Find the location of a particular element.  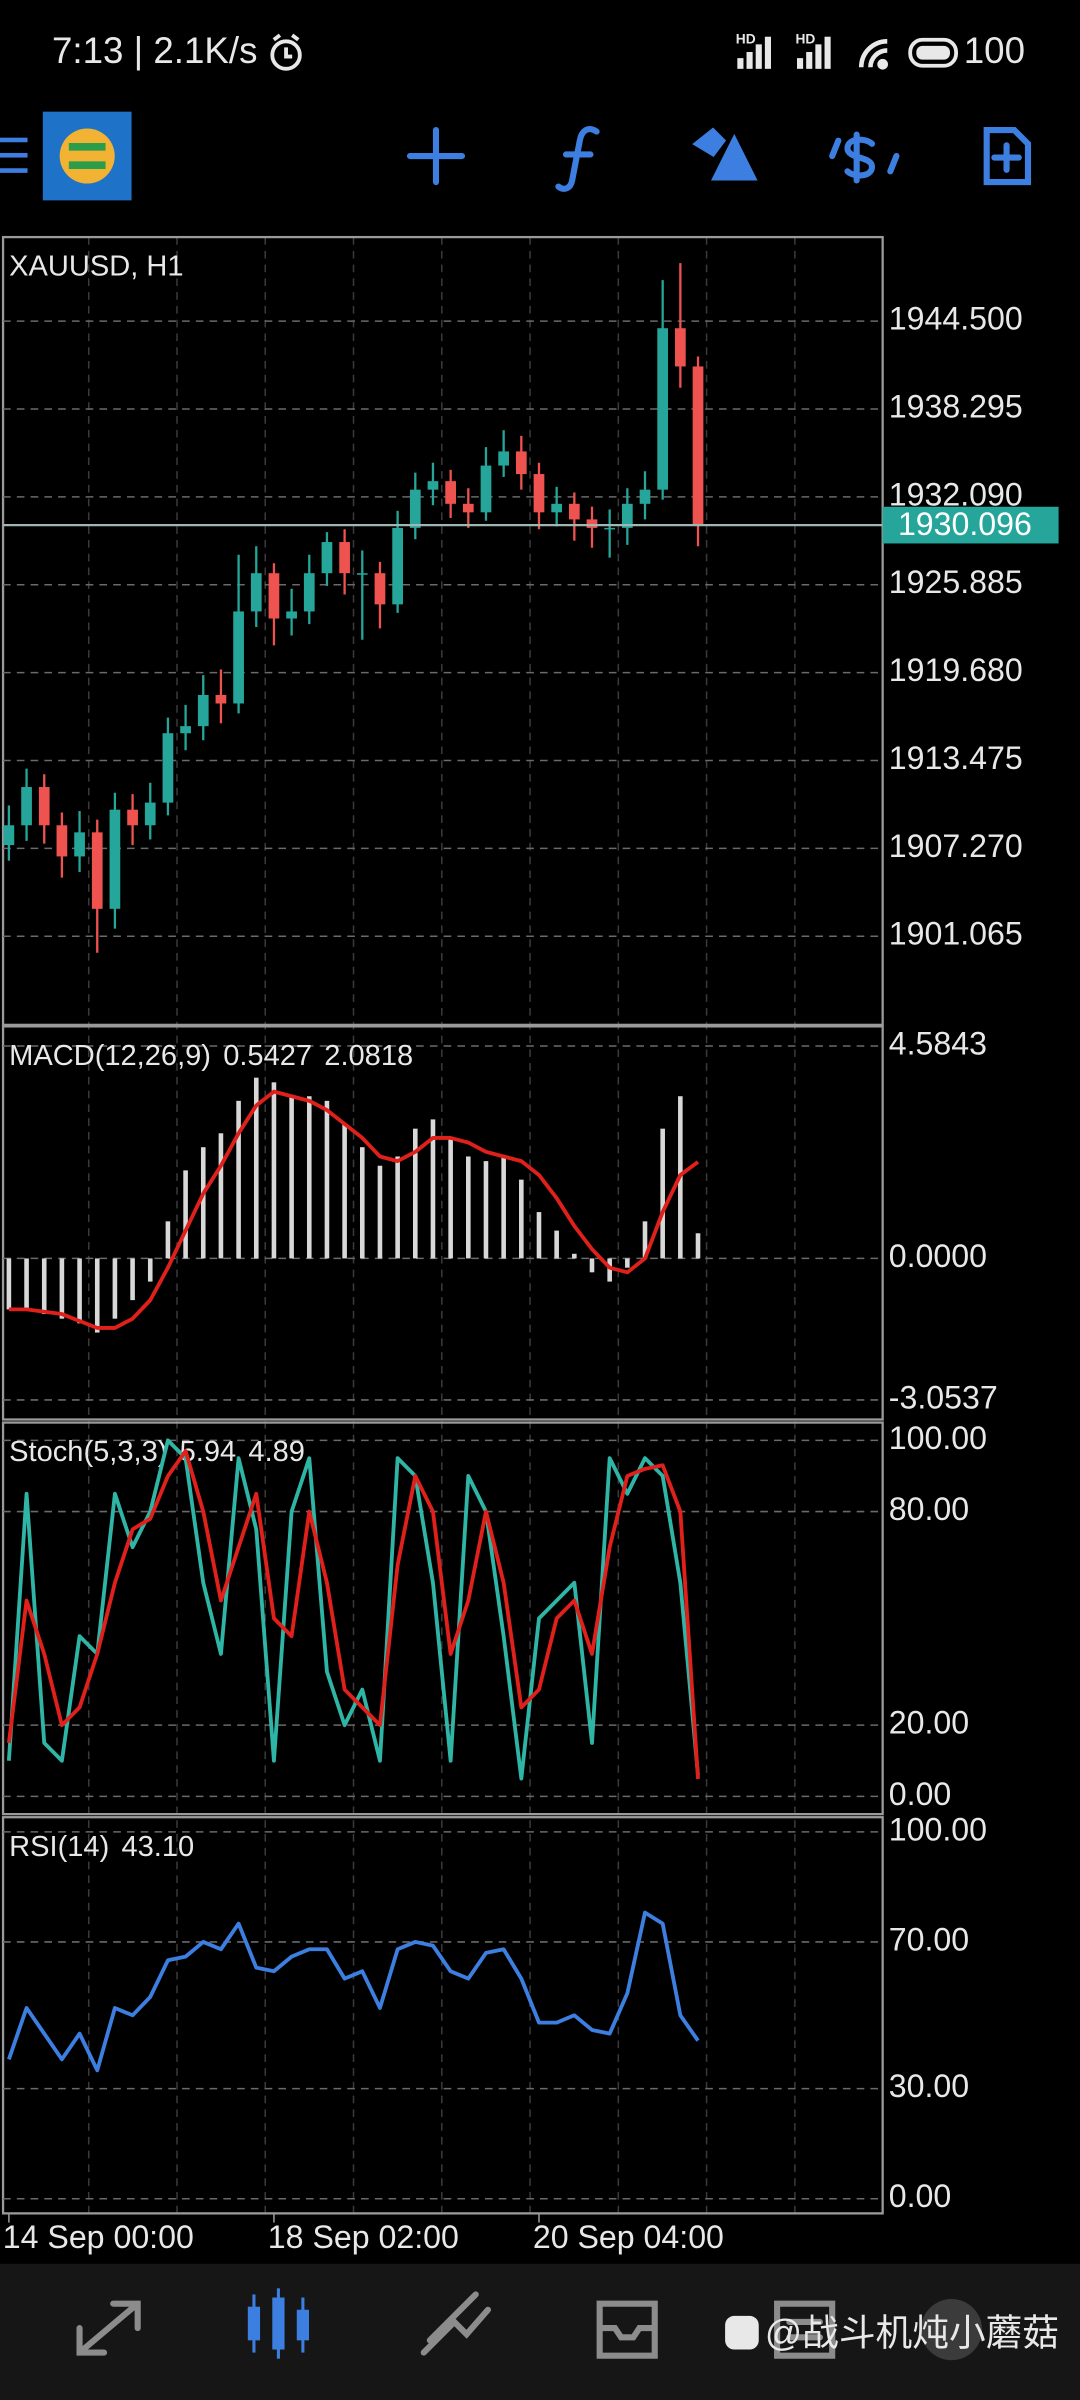

app-logo-mark is located at coordinates (87, 156).